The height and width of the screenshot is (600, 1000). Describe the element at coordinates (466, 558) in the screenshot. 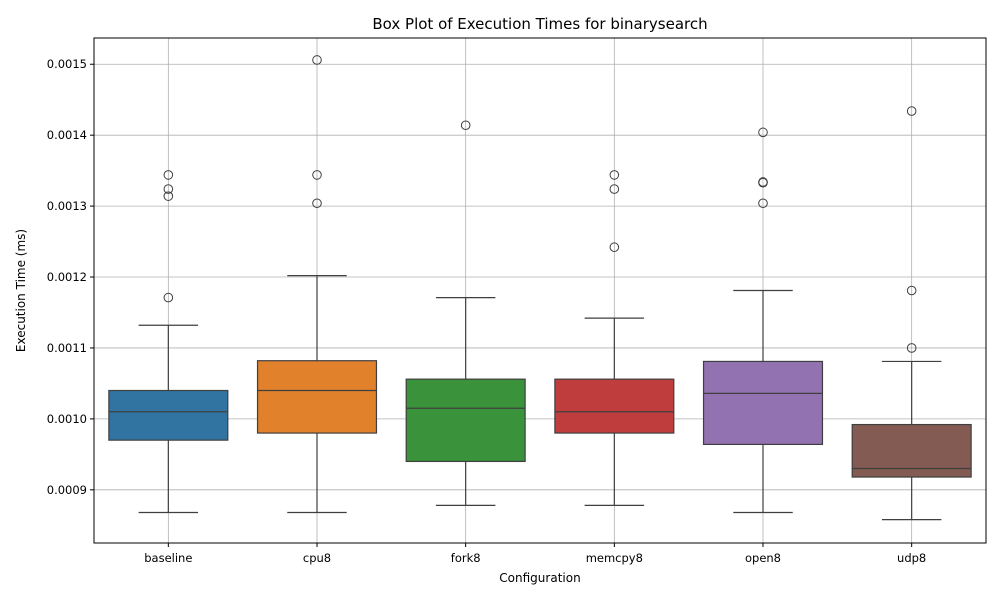

I see `x-tick-label: fork8` at that location.